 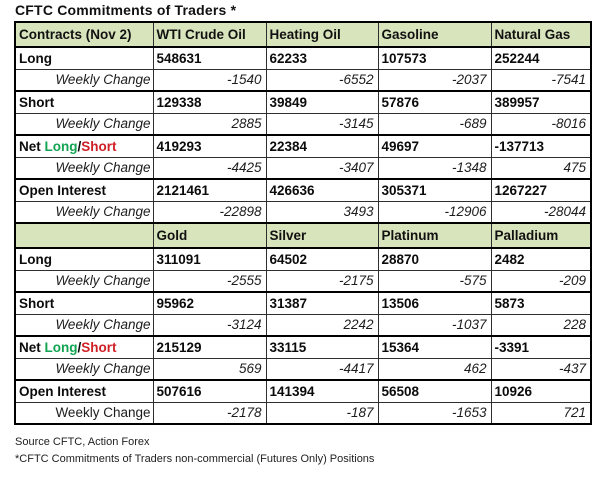 What do you see at coordinates (84, 259) in the screenshot?
I see `metric-label: Long` at bounding box center [84, 259].